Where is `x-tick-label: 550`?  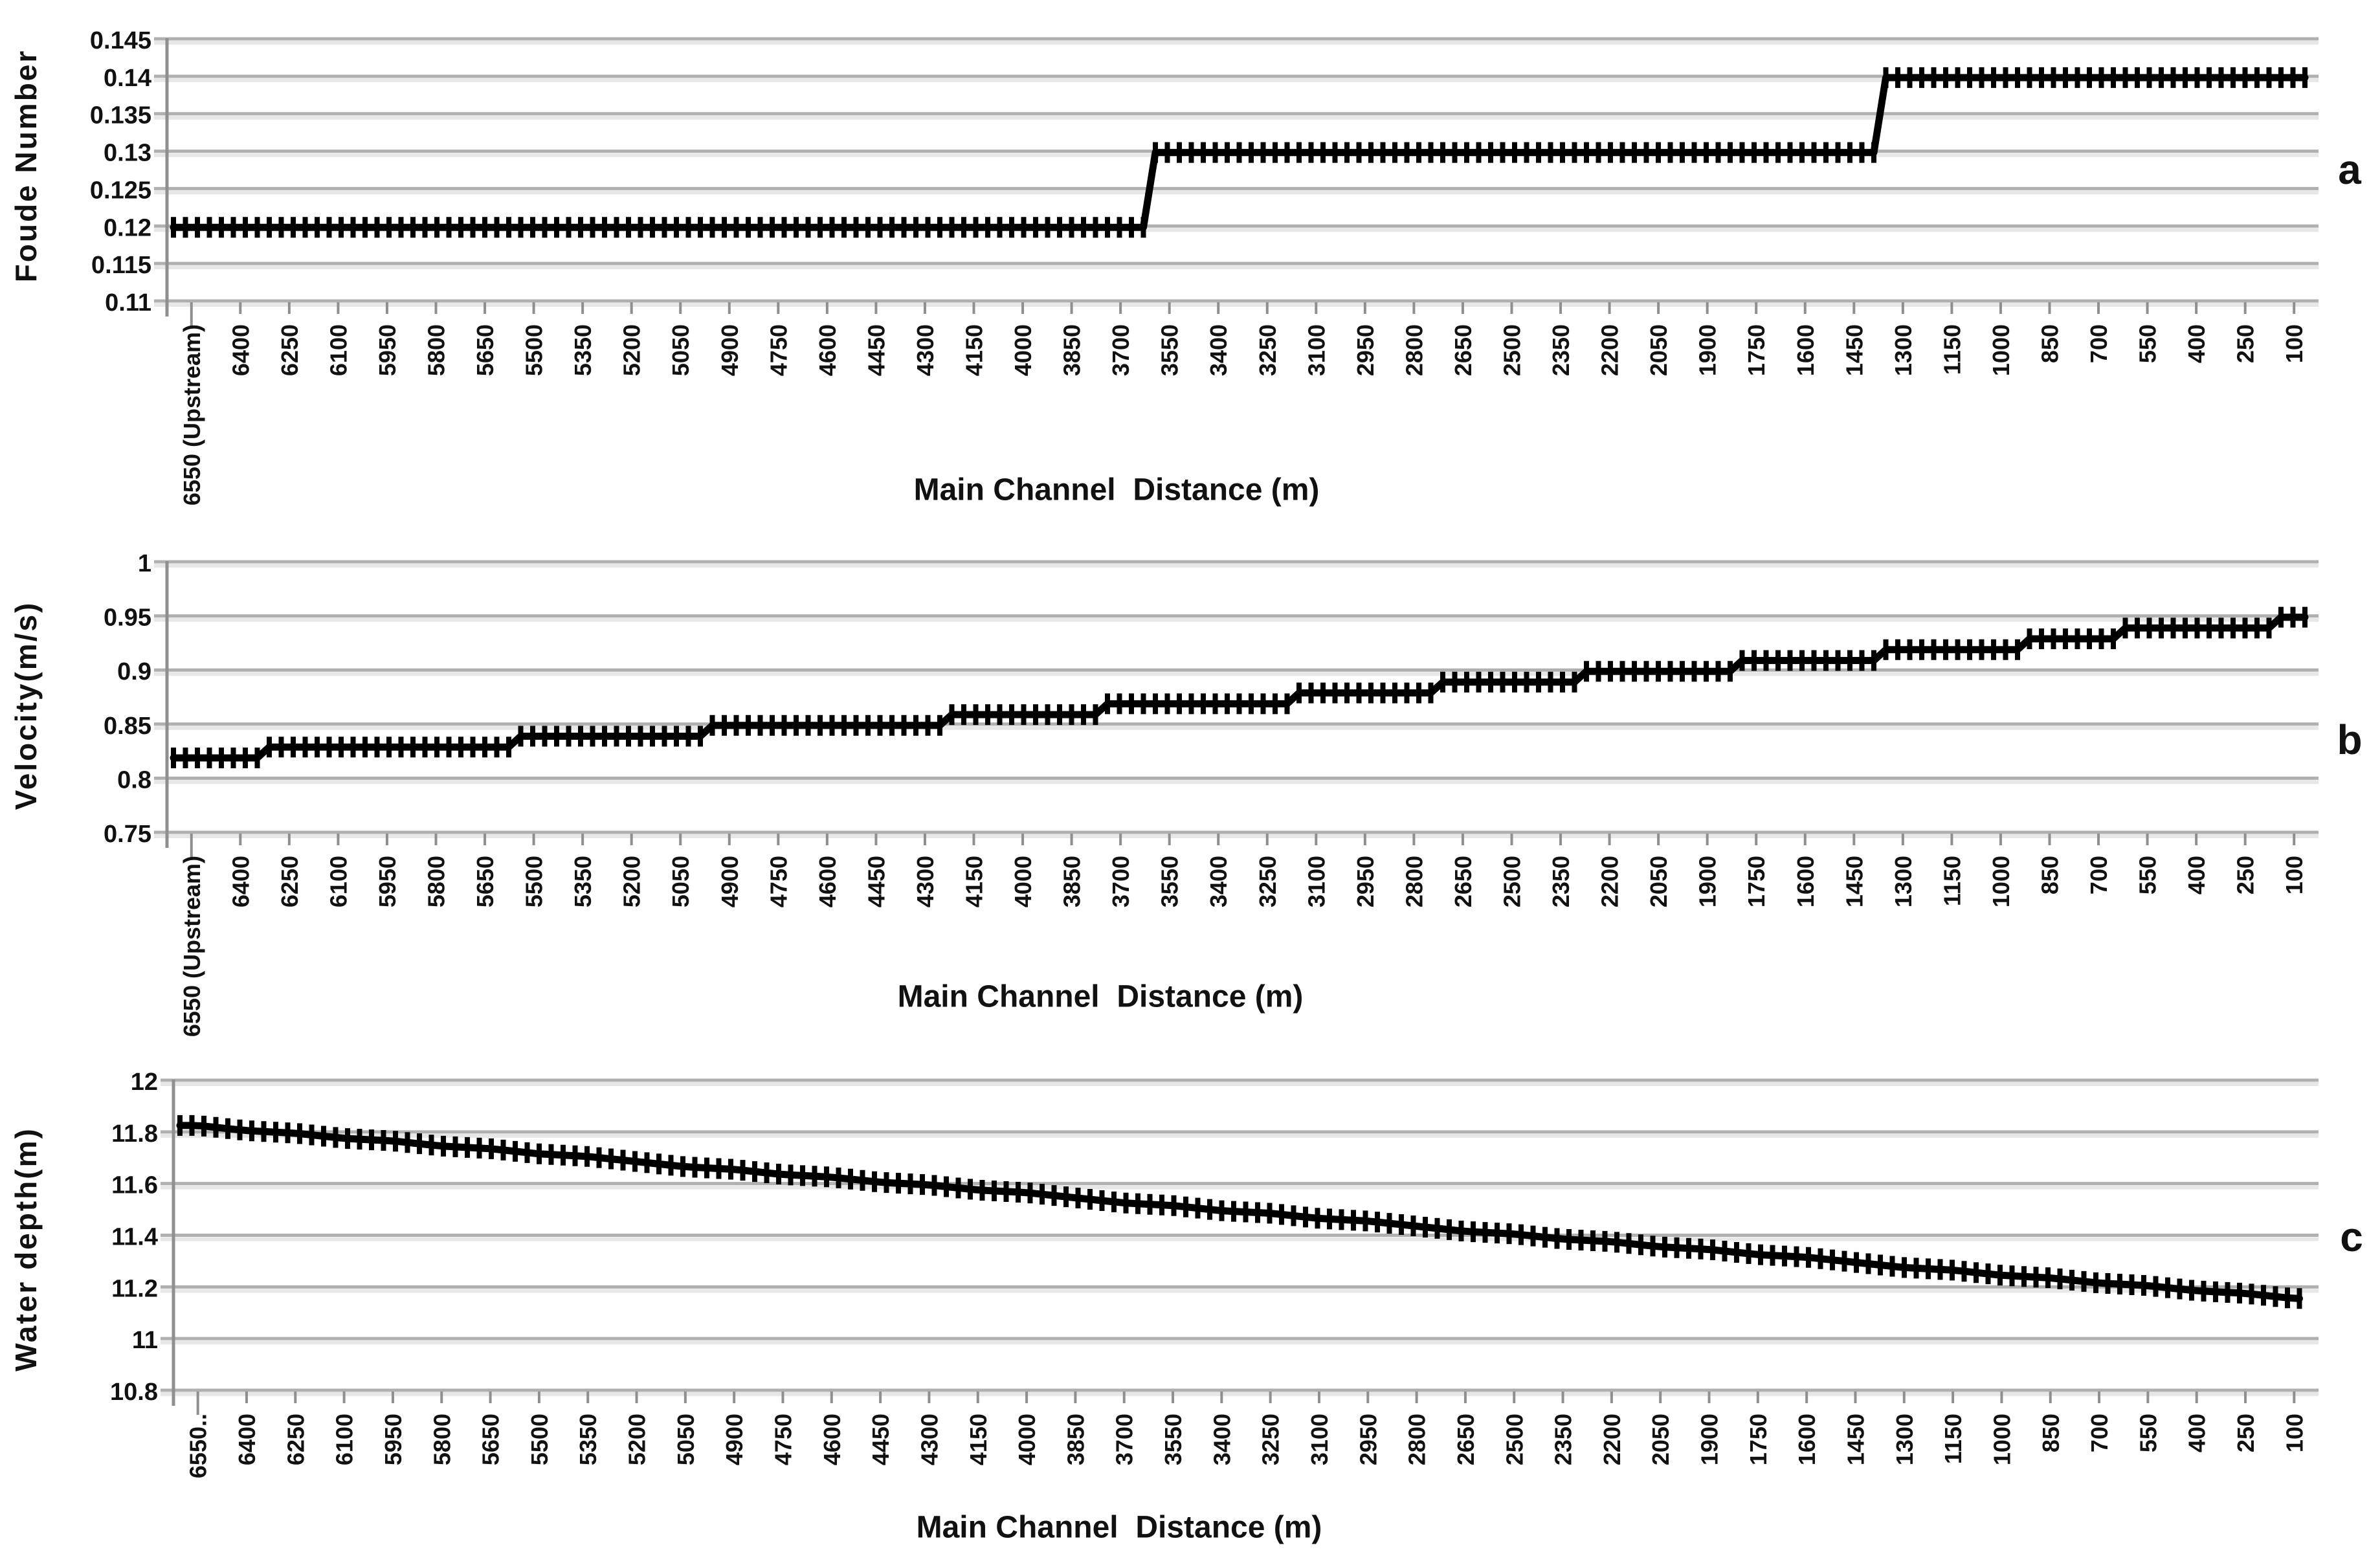
x-tick-label: 550 is located at coordinates (2148, 1433).